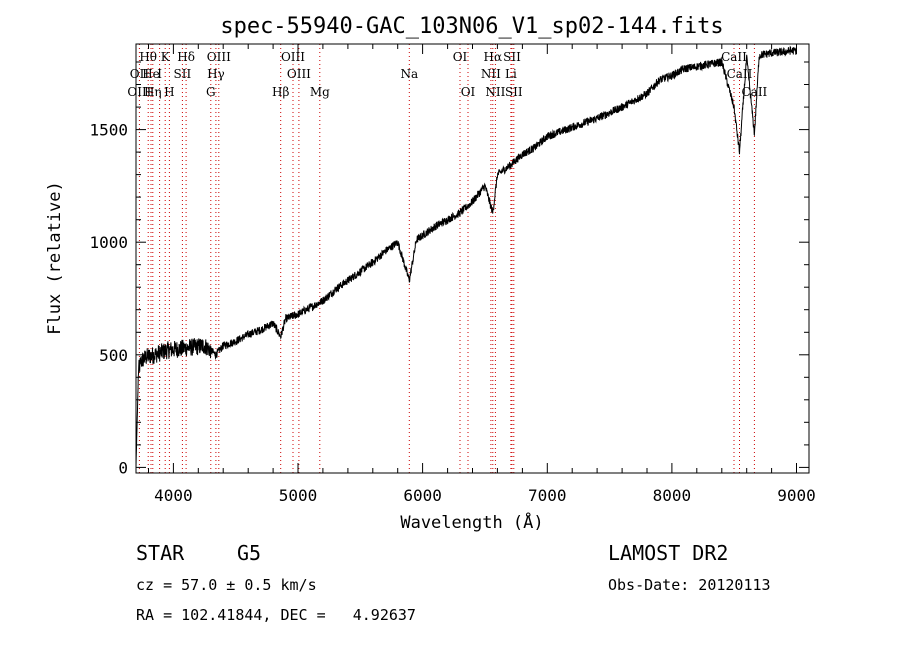 This screenshot has height=650, width=900. I want to click on line-label-top: CaII, so click(734, 57).